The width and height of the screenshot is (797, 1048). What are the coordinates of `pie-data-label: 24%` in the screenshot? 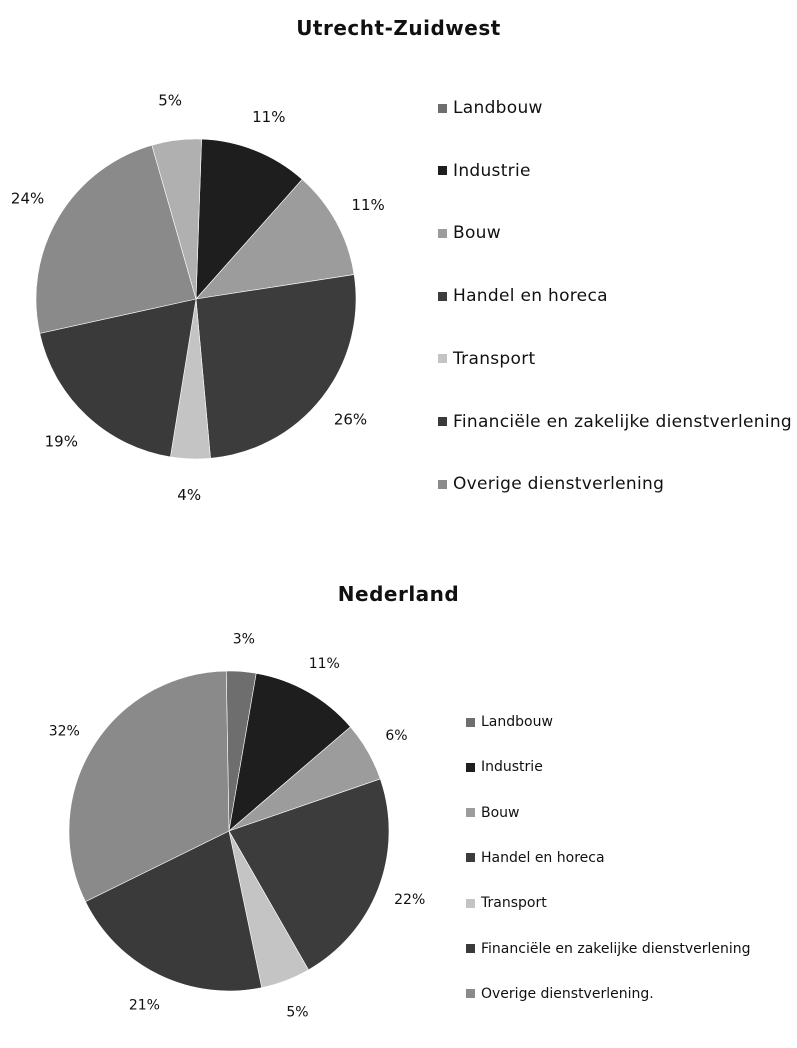 It's located at (27, 199).